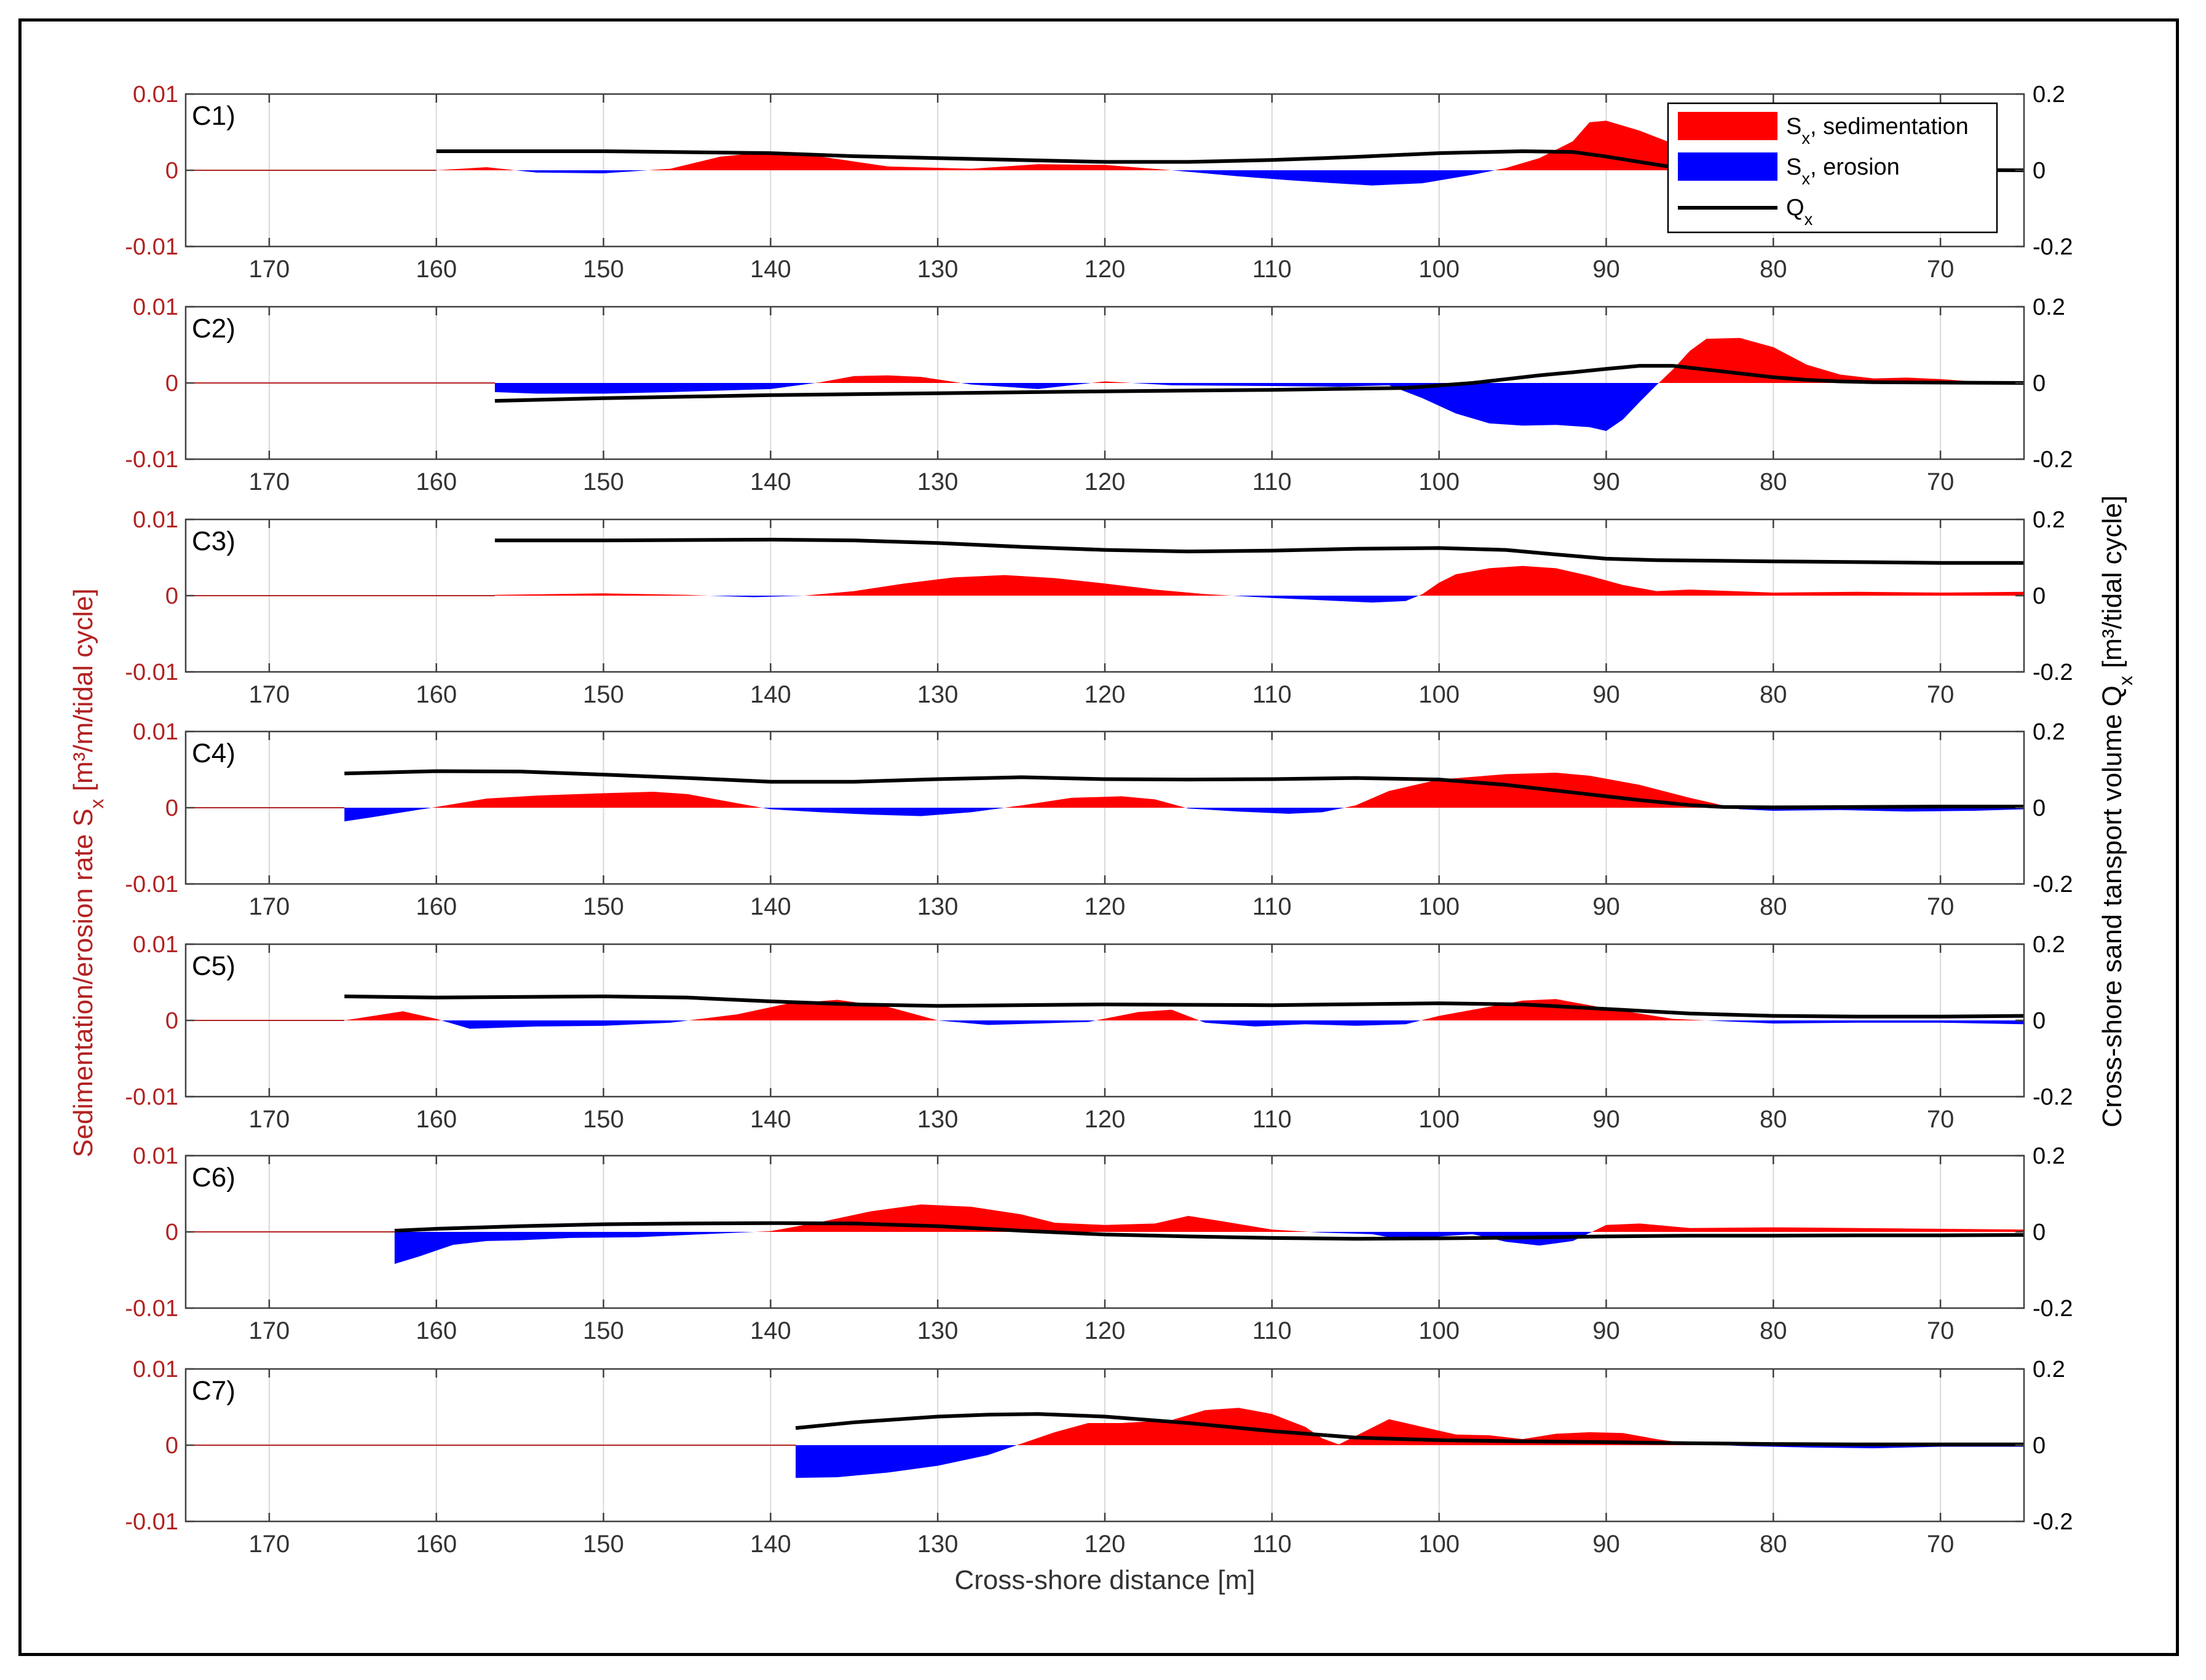 The image size is (2206, 1680). I want to click on legend: Sx, sedimentation Sx, erosion Qx, so click(1833, 168).